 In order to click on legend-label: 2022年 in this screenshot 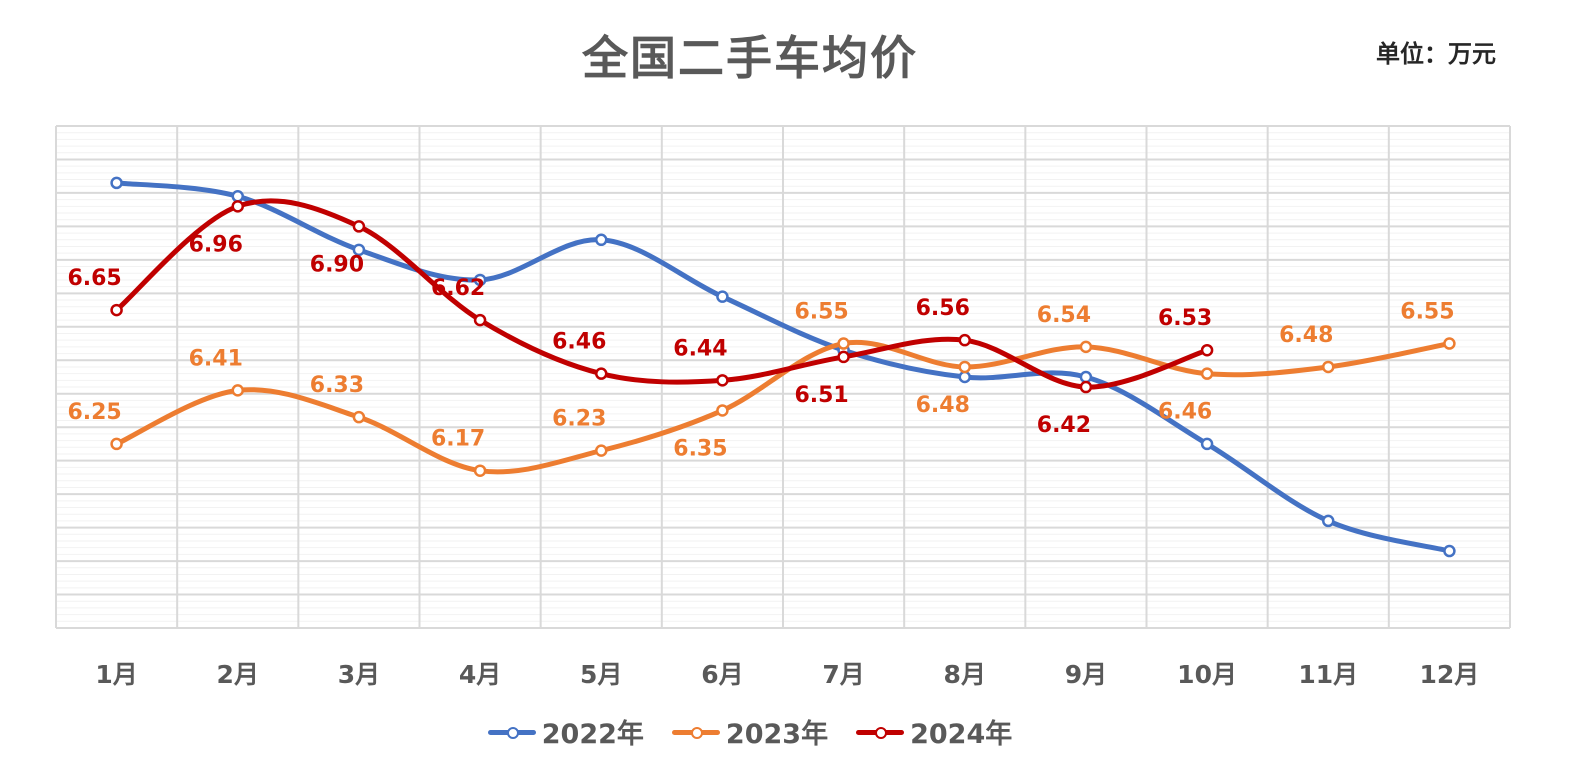, I will do `click(592, 734)`.